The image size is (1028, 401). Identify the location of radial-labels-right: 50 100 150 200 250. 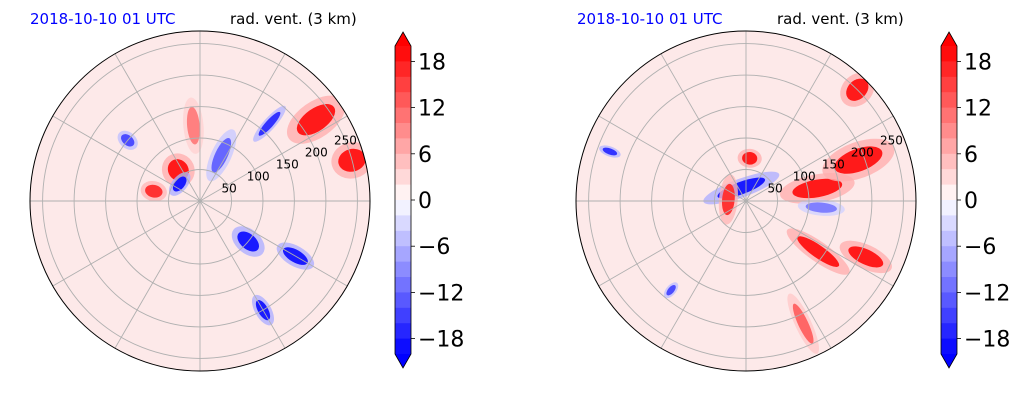
(834, 164).